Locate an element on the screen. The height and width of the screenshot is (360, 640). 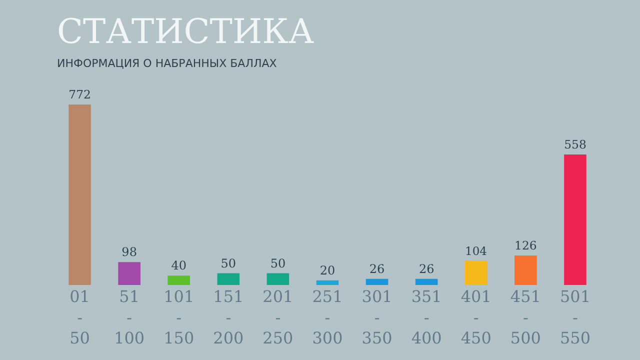
x-tick-label: 501 - 550 is located at coordinates (575, 317).